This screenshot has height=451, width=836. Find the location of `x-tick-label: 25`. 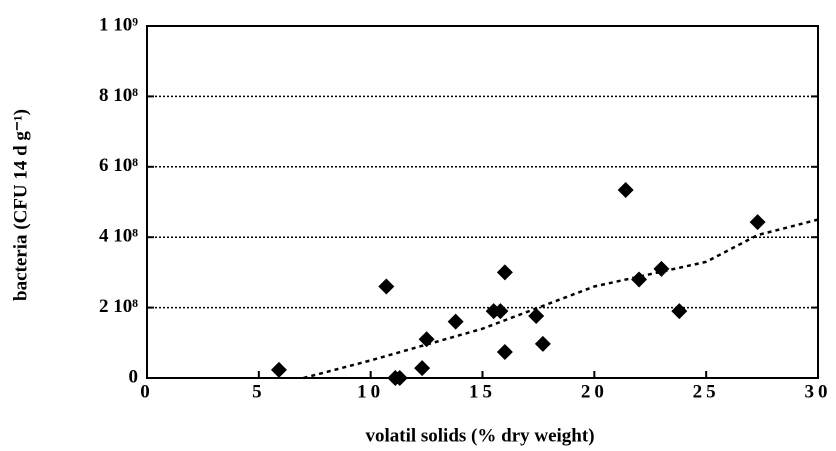

x-tick-label: 25 is located at coordinates (706, 391).